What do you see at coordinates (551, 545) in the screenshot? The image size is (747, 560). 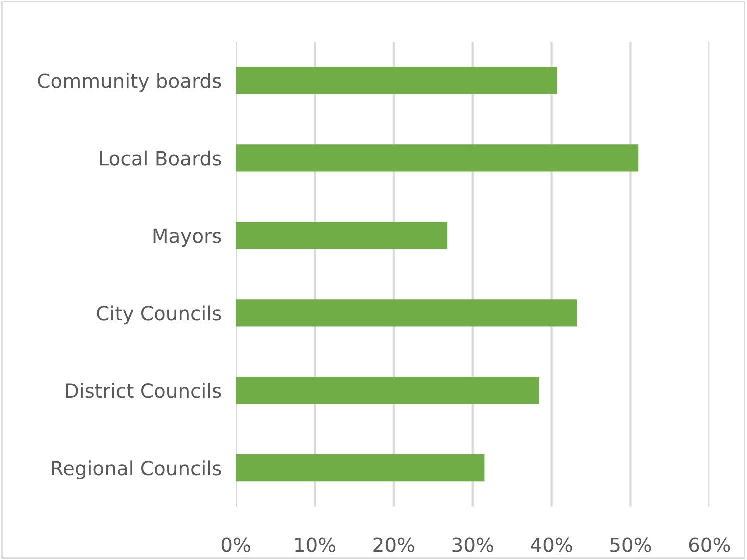 I see `x-tick-label: 40%` at bounding box center [551, 545].